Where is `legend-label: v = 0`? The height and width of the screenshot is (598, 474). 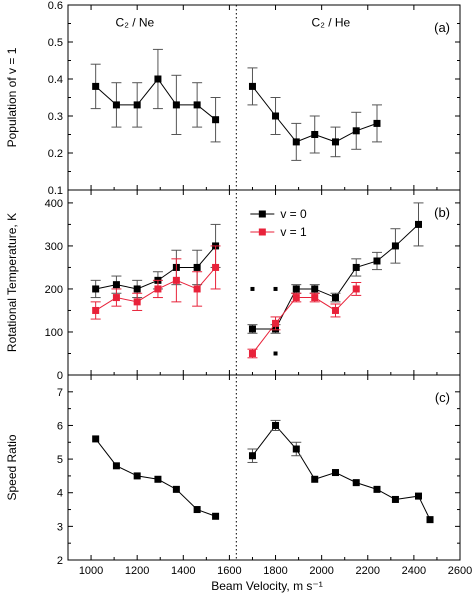
legend-label: v = 0 is located at coordinates (293, 214).